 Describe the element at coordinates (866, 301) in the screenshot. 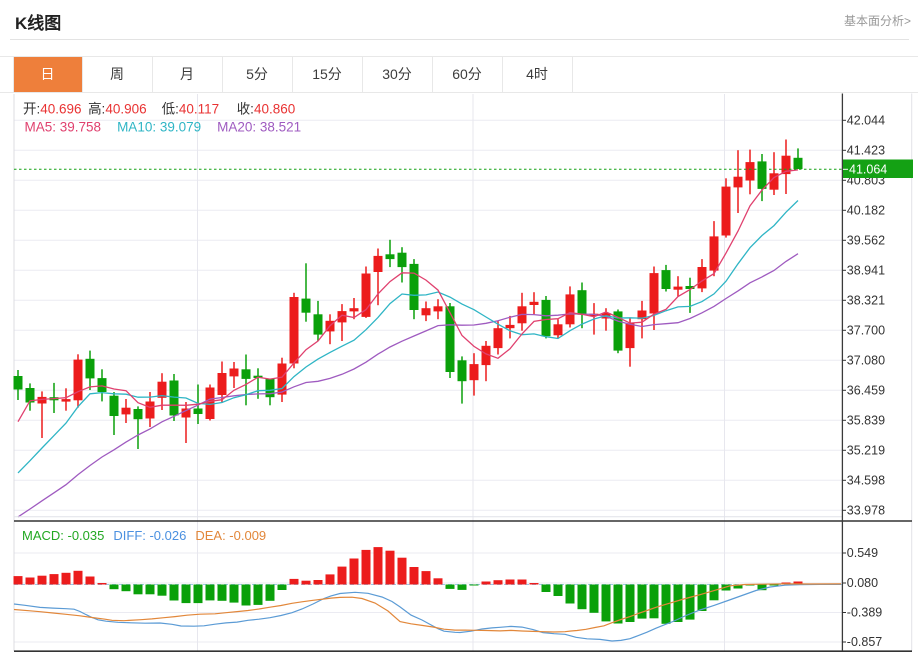

I see `svg-text: 38.321` at that location.